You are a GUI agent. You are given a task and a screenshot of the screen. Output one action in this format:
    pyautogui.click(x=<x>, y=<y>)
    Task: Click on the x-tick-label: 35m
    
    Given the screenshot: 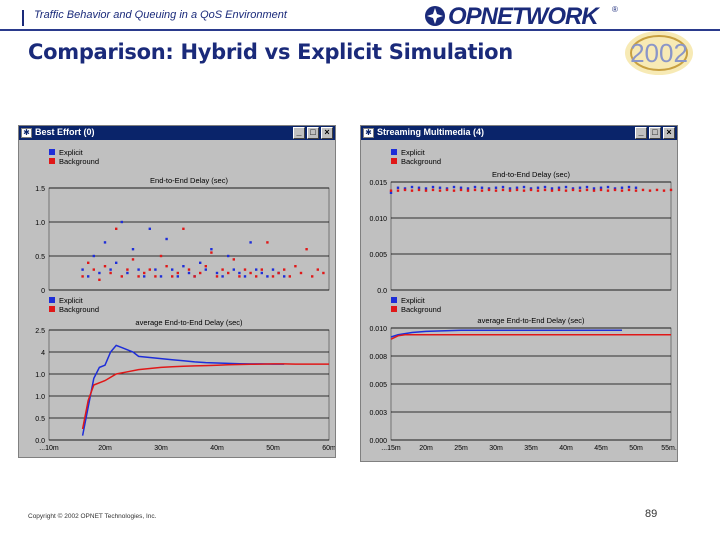 What is the action you would take?
    pyautogui.click(x=531, y=448)
    